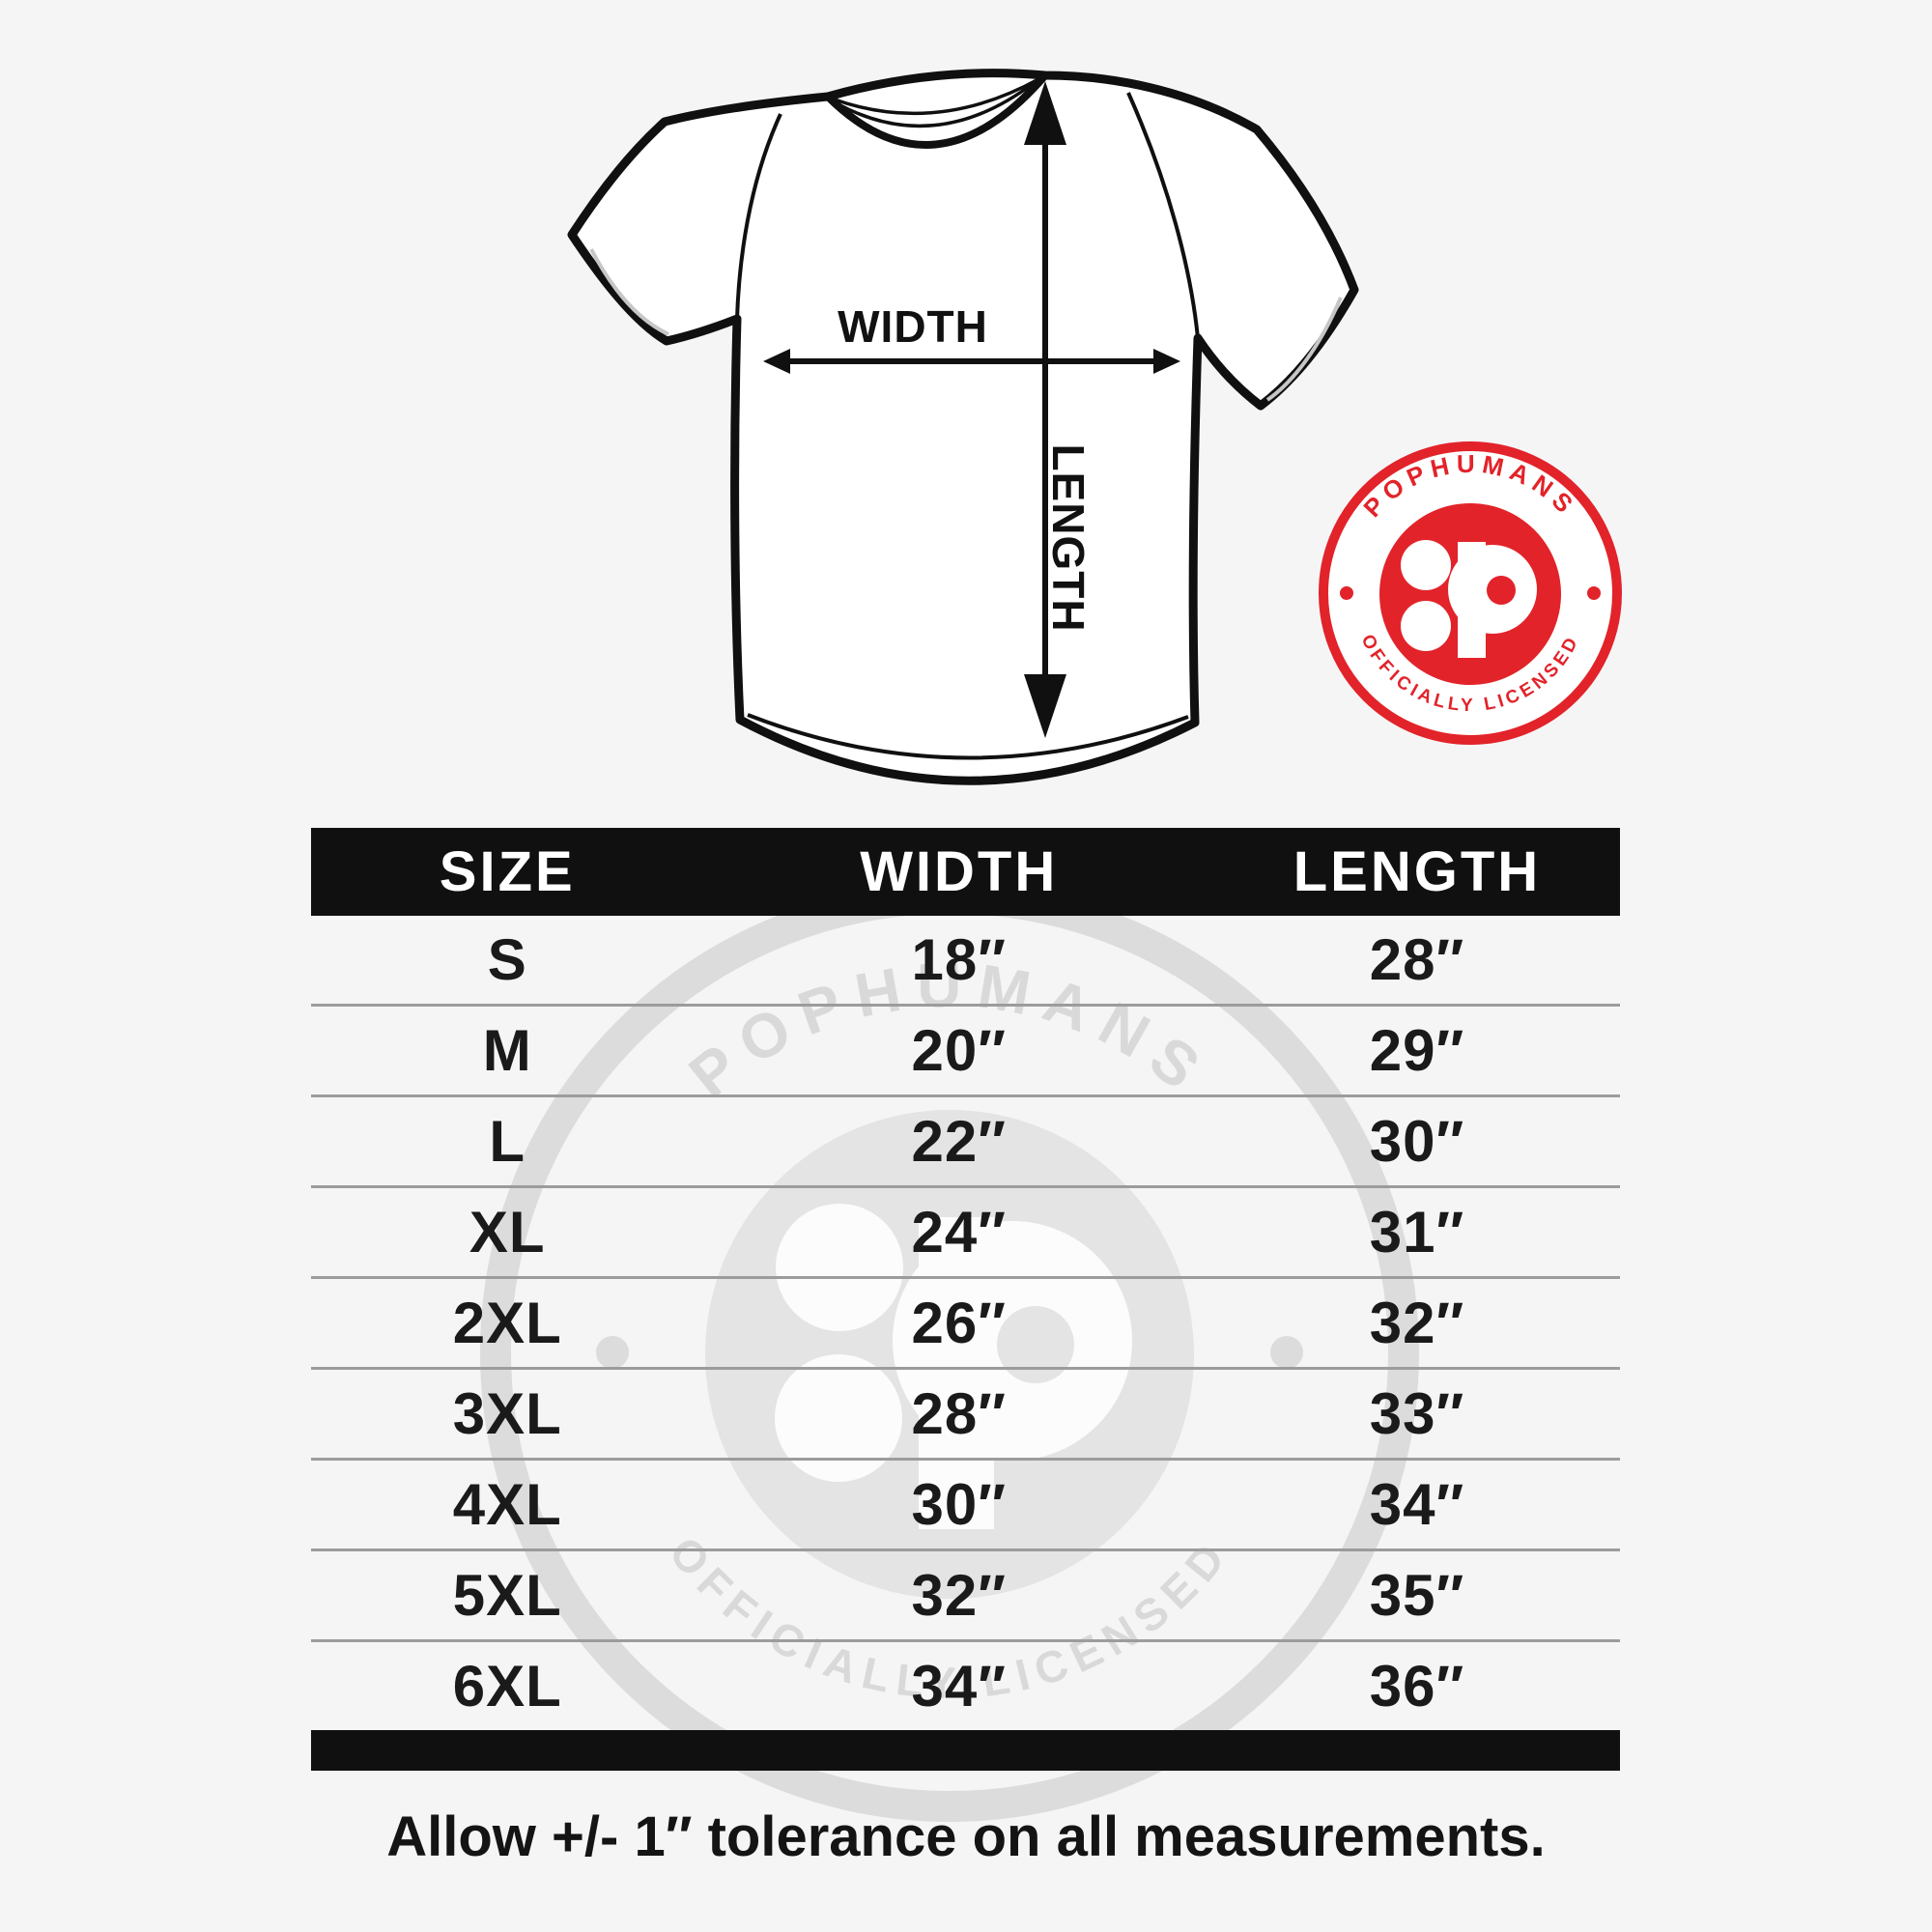 The width and height of the screenshot is (1932, 1932). I want to click on table-row: 6XL 34″ 36″, so click(965, 1684).